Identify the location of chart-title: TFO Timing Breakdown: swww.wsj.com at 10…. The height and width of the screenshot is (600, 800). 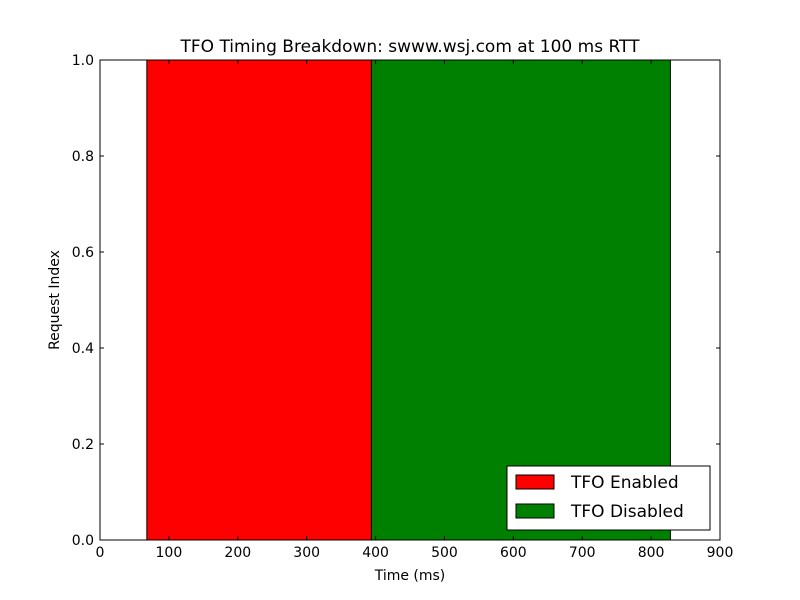
(410, 47).